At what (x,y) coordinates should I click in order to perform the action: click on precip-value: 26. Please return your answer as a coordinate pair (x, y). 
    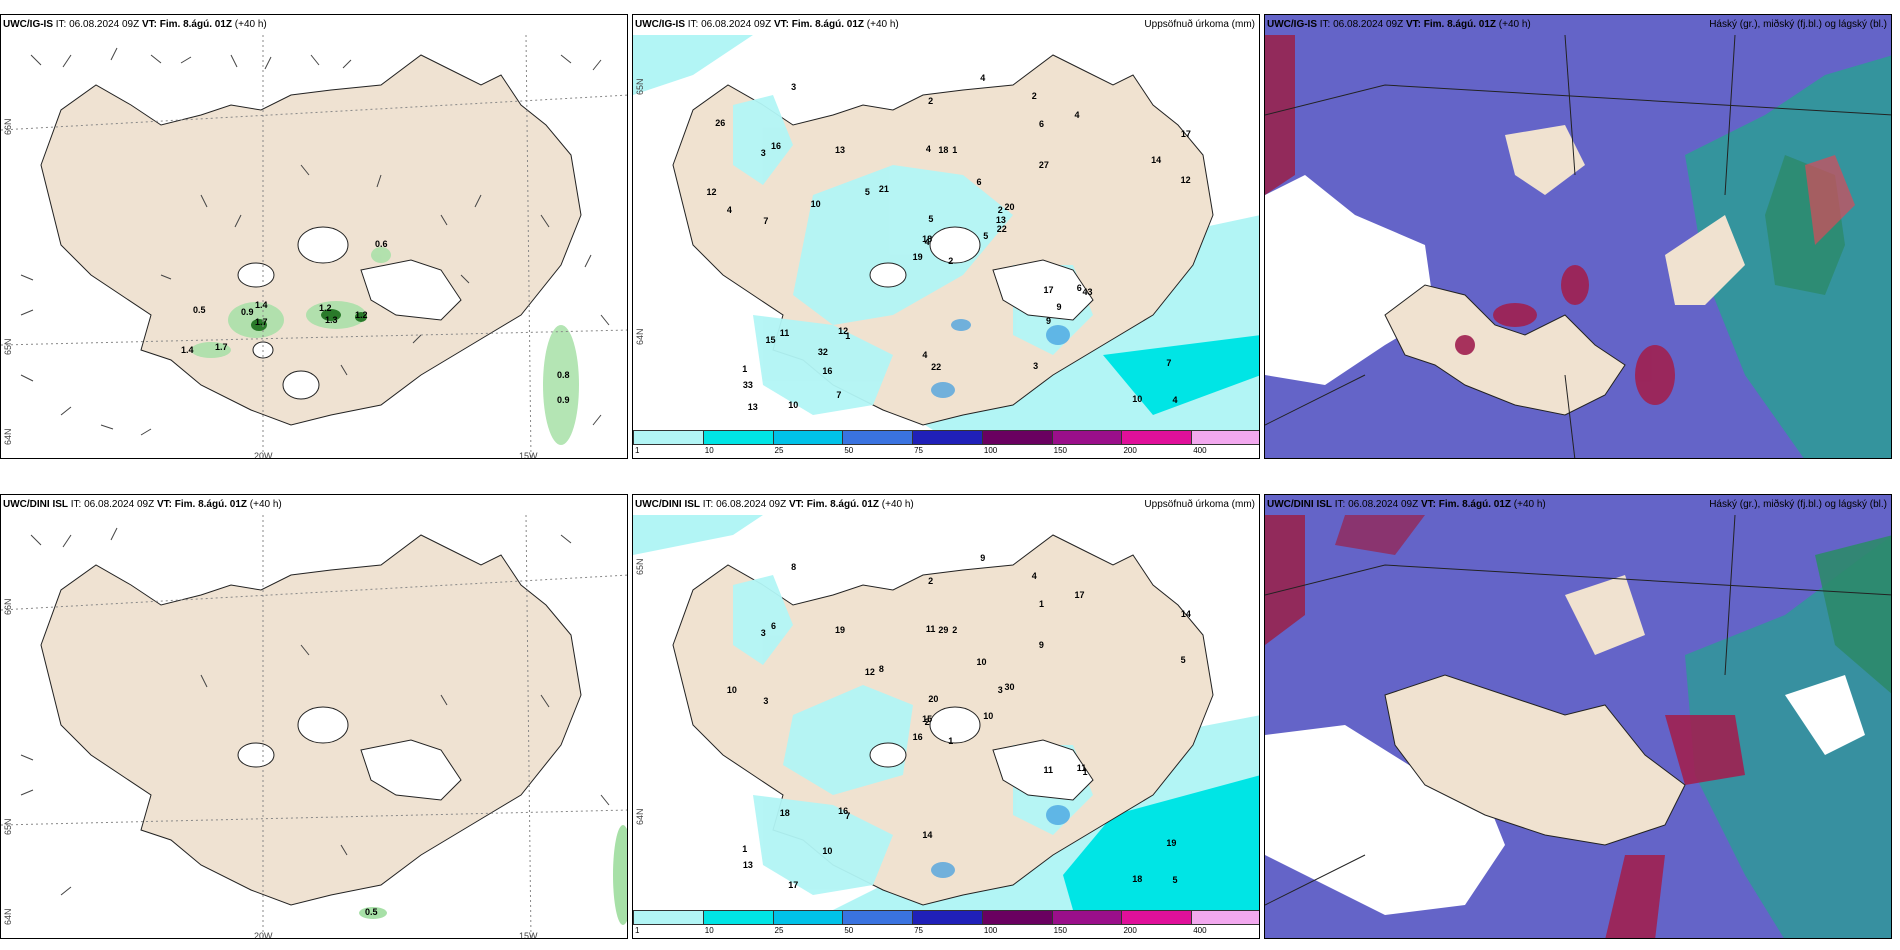
    Looking at the image, I should click on (720, 122).